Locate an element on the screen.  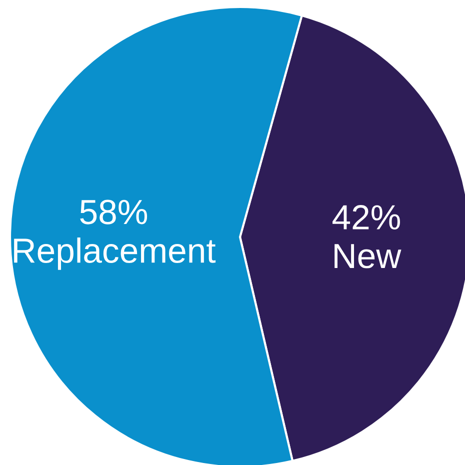
data-label: 42% is located at coordinates (366, 217).